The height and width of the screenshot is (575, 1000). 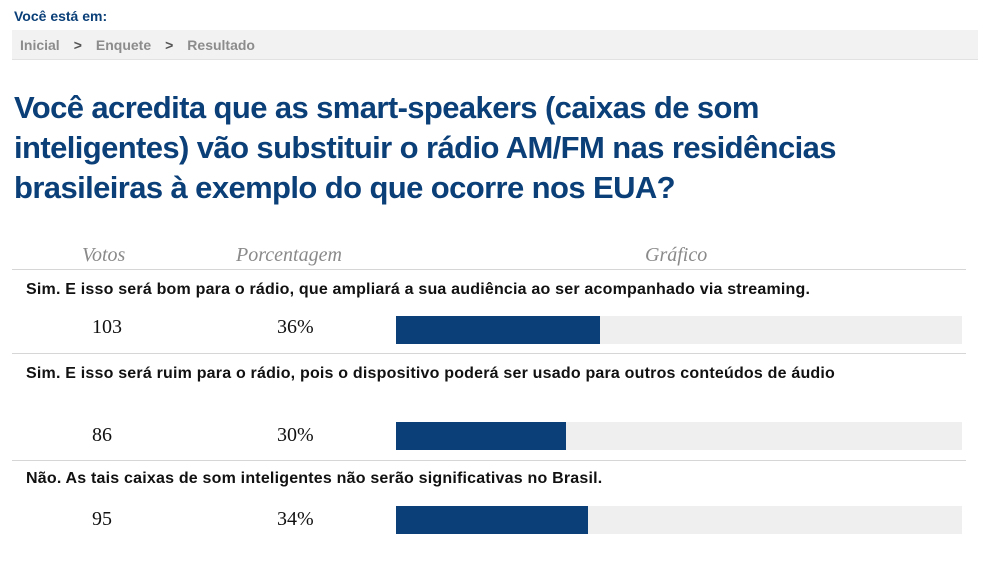 I want to click on breadcrumb-home-link: Inicial, so click(x=40, y=44).